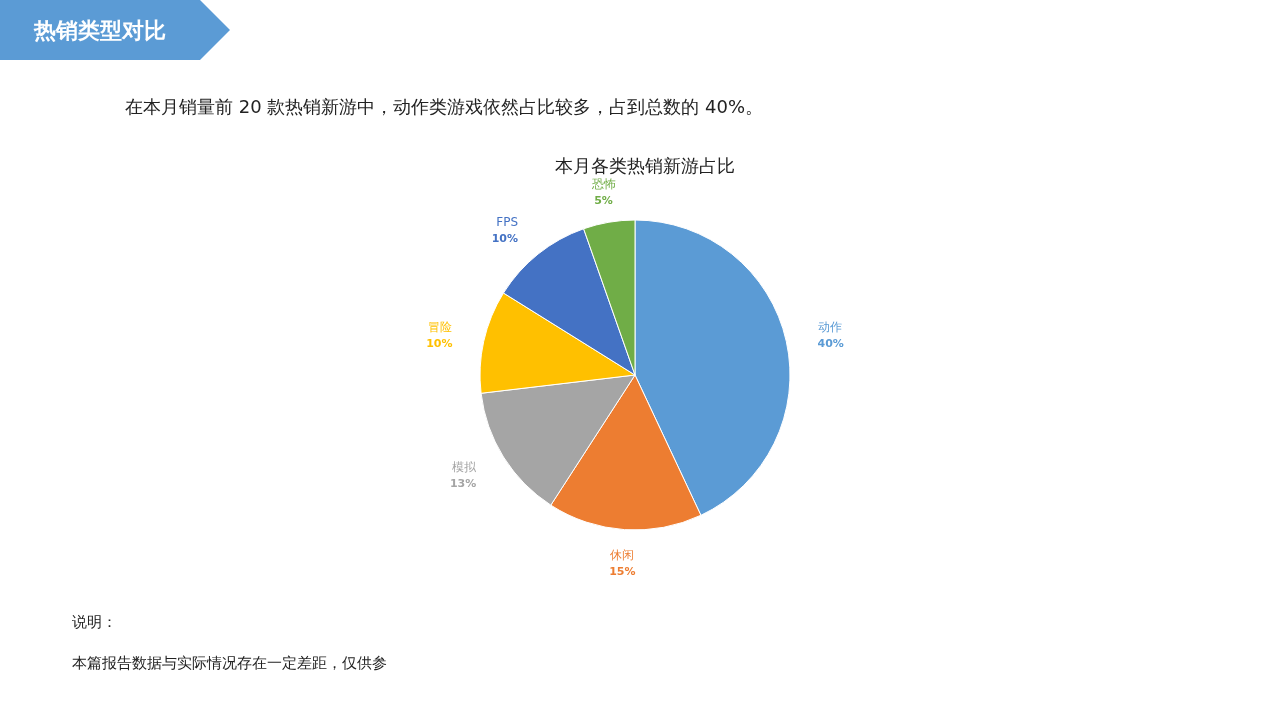 The image size is (1280, 720). What do you see at coordinates (444, 106) in the screenshot?
I see `chart-subtitle: 在本月销量前 20 款热销新游中，动作类游戏依然占比较多，占到总数的 40%。` at bounding box center [444, 106].